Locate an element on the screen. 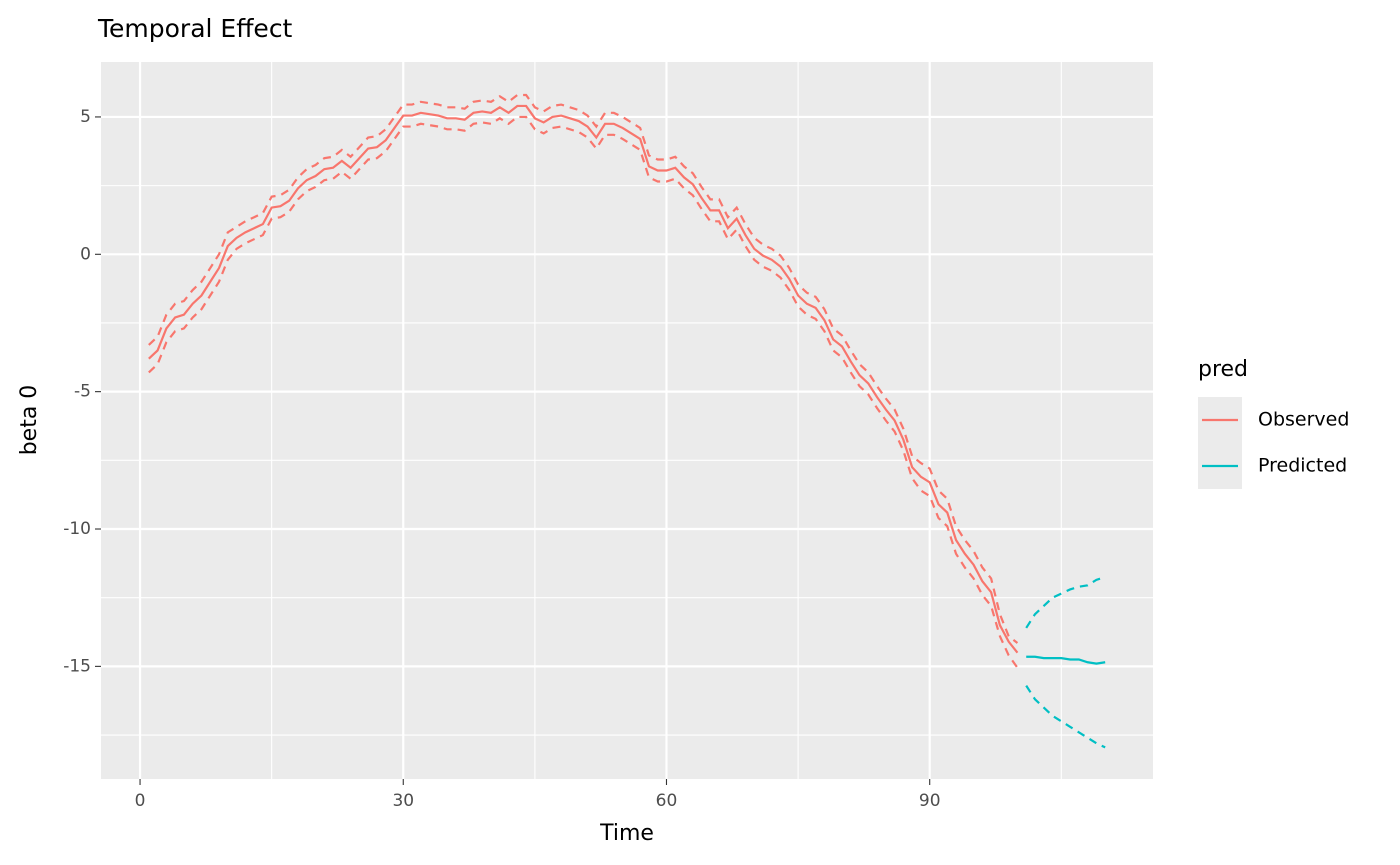 The width and height of the screenshot is (1400, 865). line is located at coordinates (1066, 660).